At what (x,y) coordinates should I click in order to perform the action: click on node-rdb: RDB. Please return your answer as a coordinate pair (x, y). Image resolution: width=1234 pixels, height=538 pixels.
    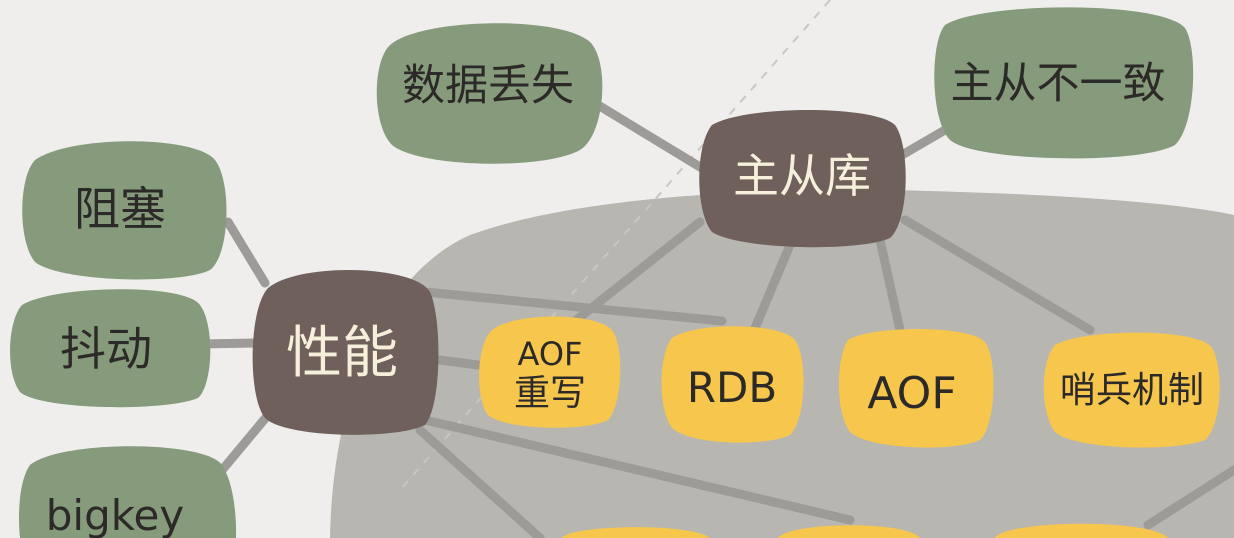
    Looking at the image, I should click on (732, 384).